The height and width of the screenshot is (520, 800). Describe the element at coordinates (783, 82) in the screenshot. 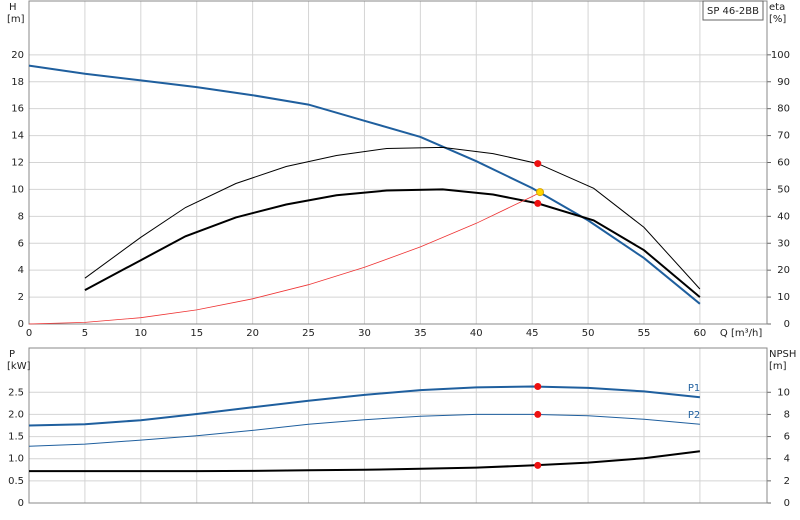

I see `y2-tick-label: 90` at that location.